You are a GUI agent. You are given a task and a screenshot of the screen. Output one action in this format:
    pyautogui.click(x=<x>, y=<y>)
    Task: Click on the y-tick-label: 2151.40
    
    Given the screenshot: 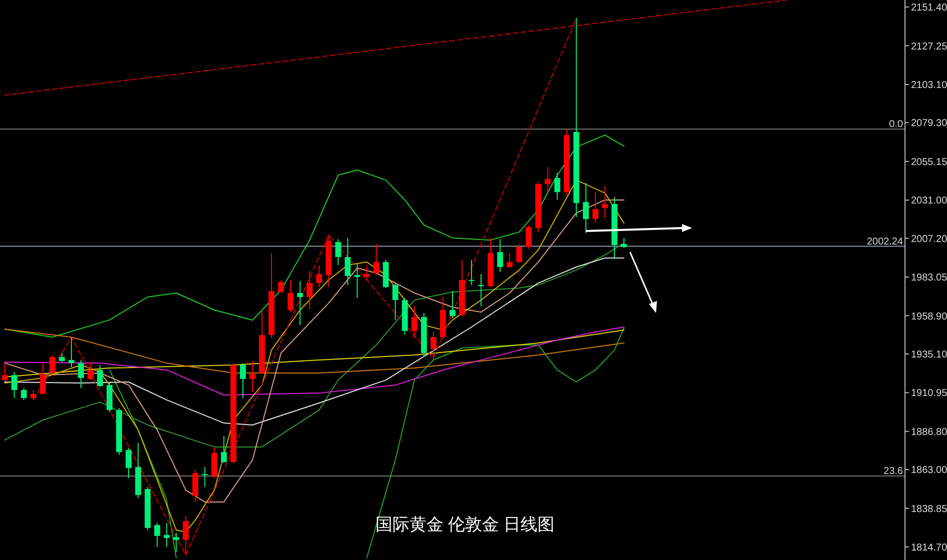 What is the action you would take?
    pyautogui.click(x=929, y=8)
    